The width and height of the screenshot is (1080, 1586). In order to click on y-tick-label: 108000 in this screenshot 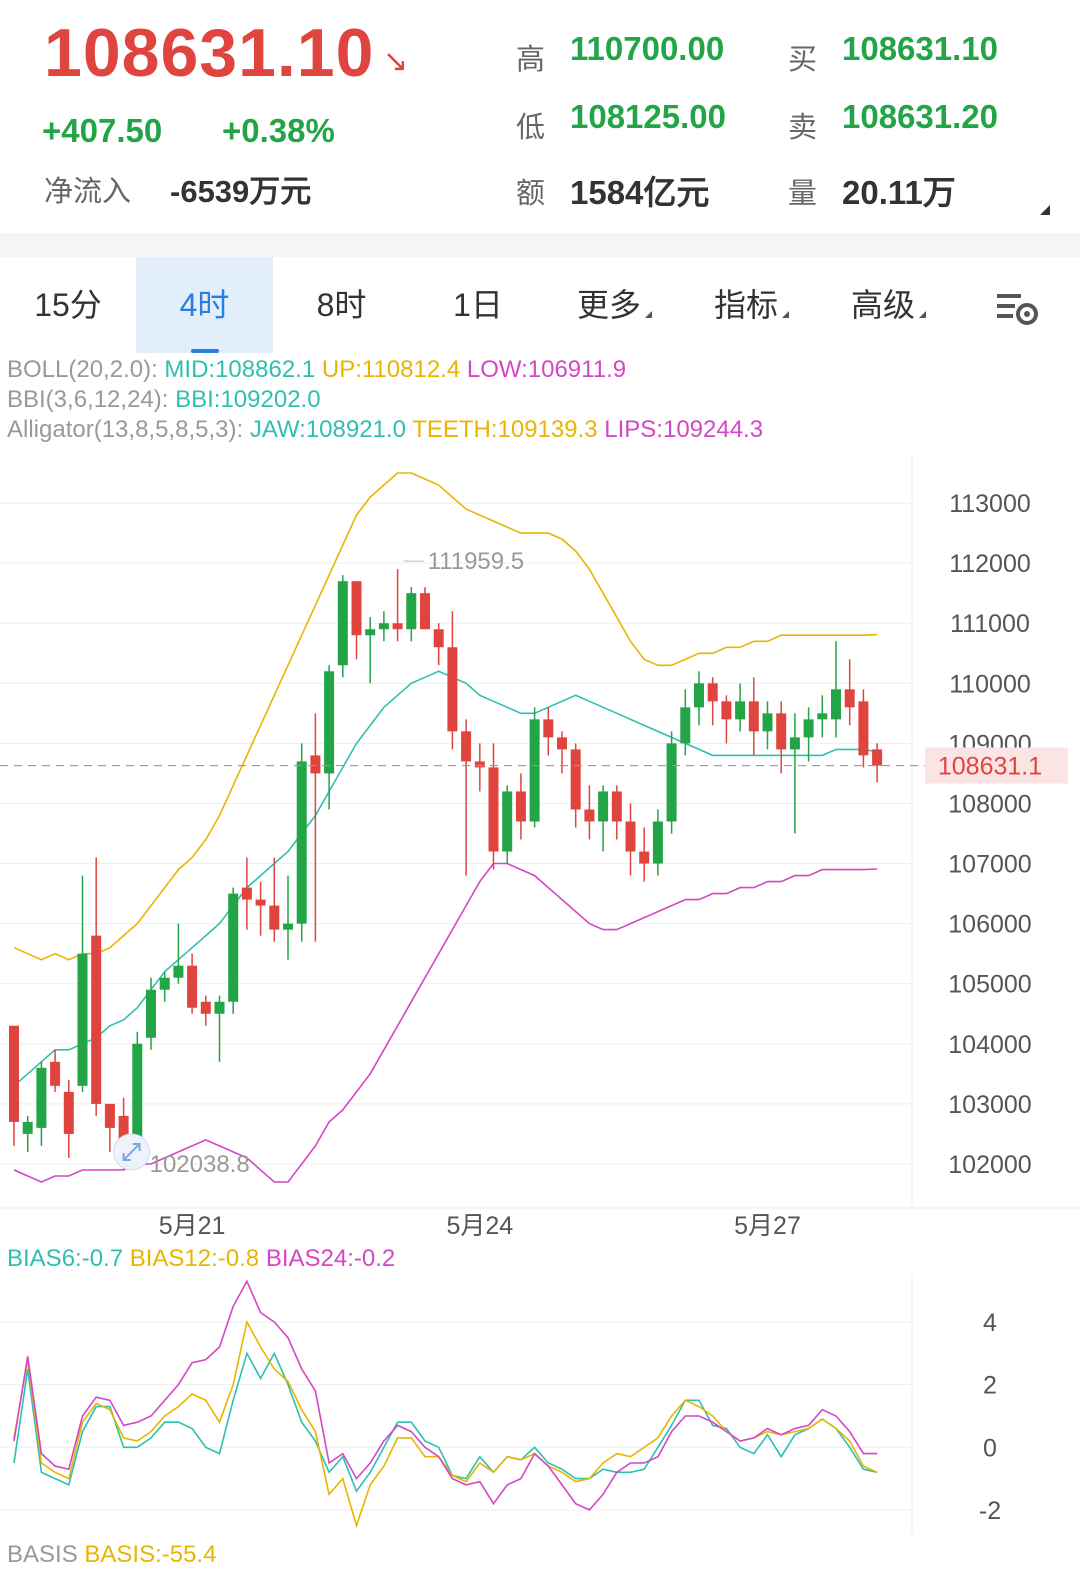, I will do `click(989, 804)`.